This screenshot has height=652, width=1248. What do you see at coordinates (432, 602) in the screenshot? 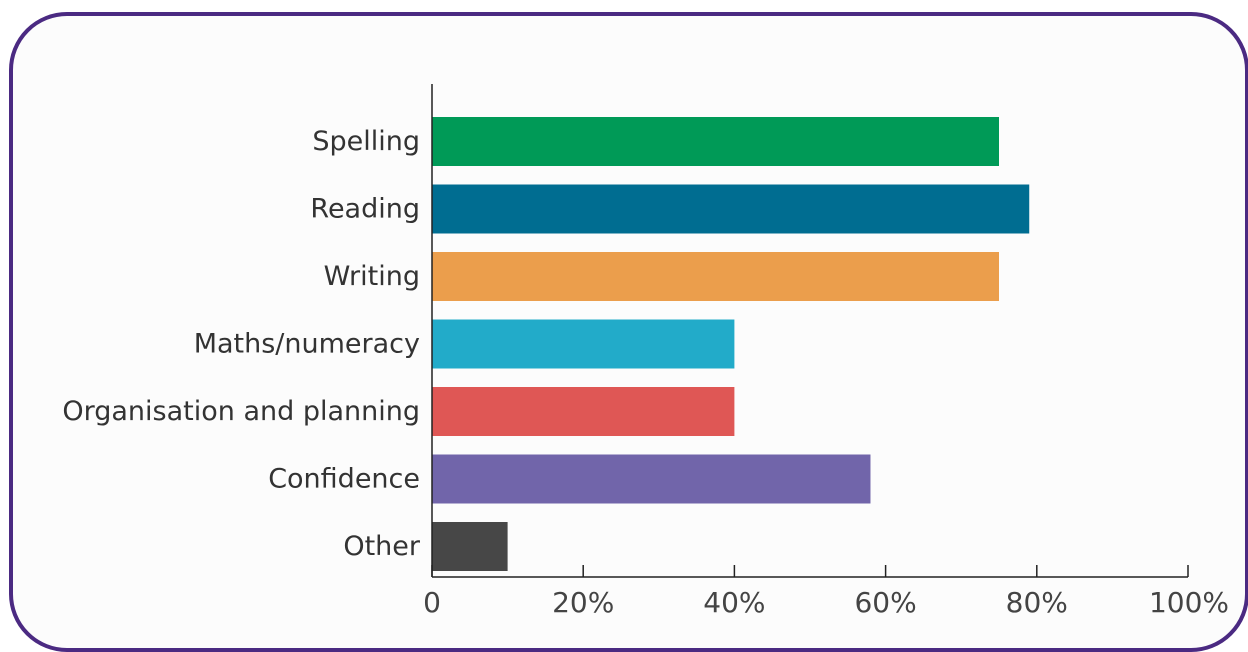
I see `x-tick-label: 0` at bounding box center [432, 602].